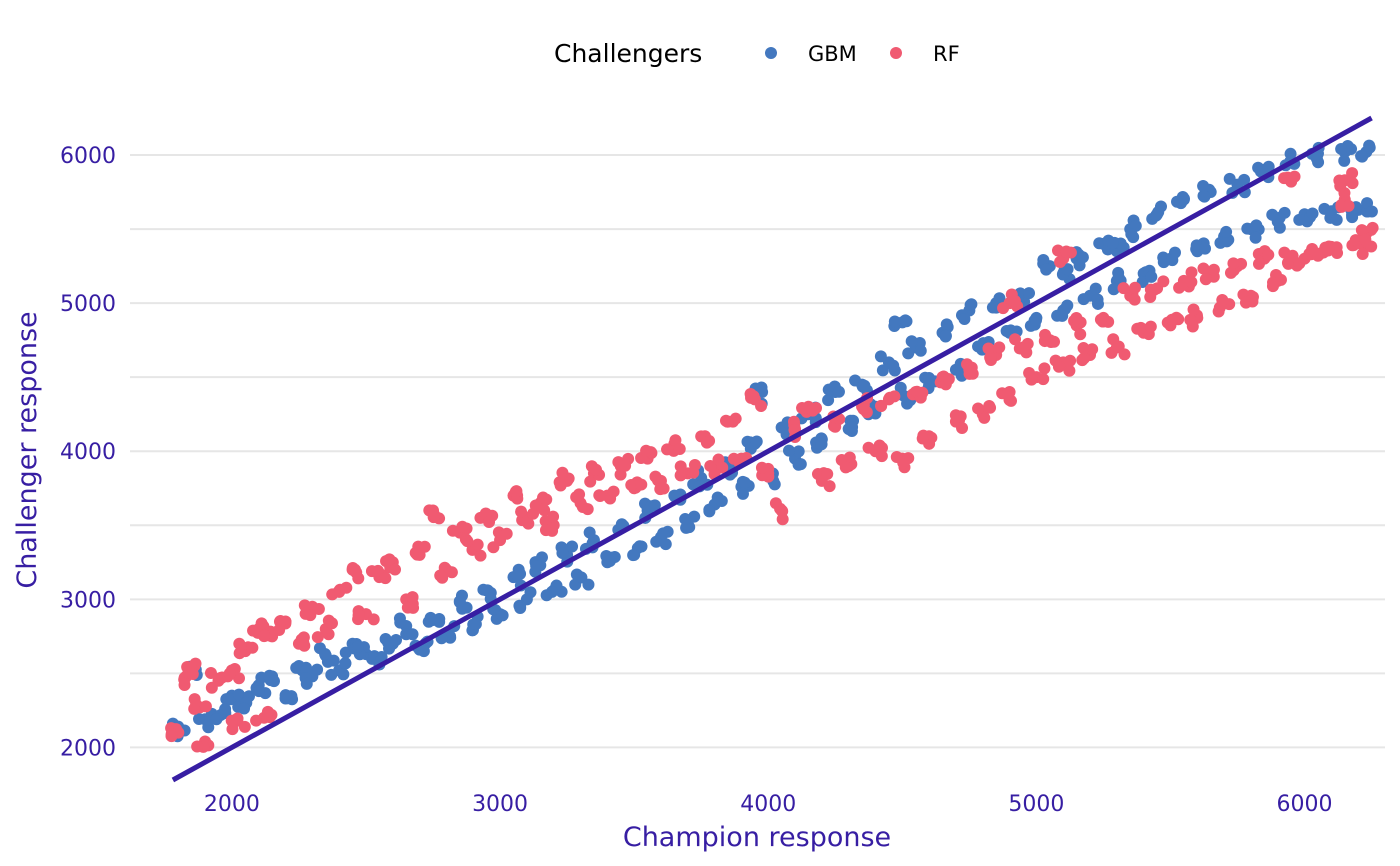  I want to click on y-tick-label: 4000, so click(88, 452).